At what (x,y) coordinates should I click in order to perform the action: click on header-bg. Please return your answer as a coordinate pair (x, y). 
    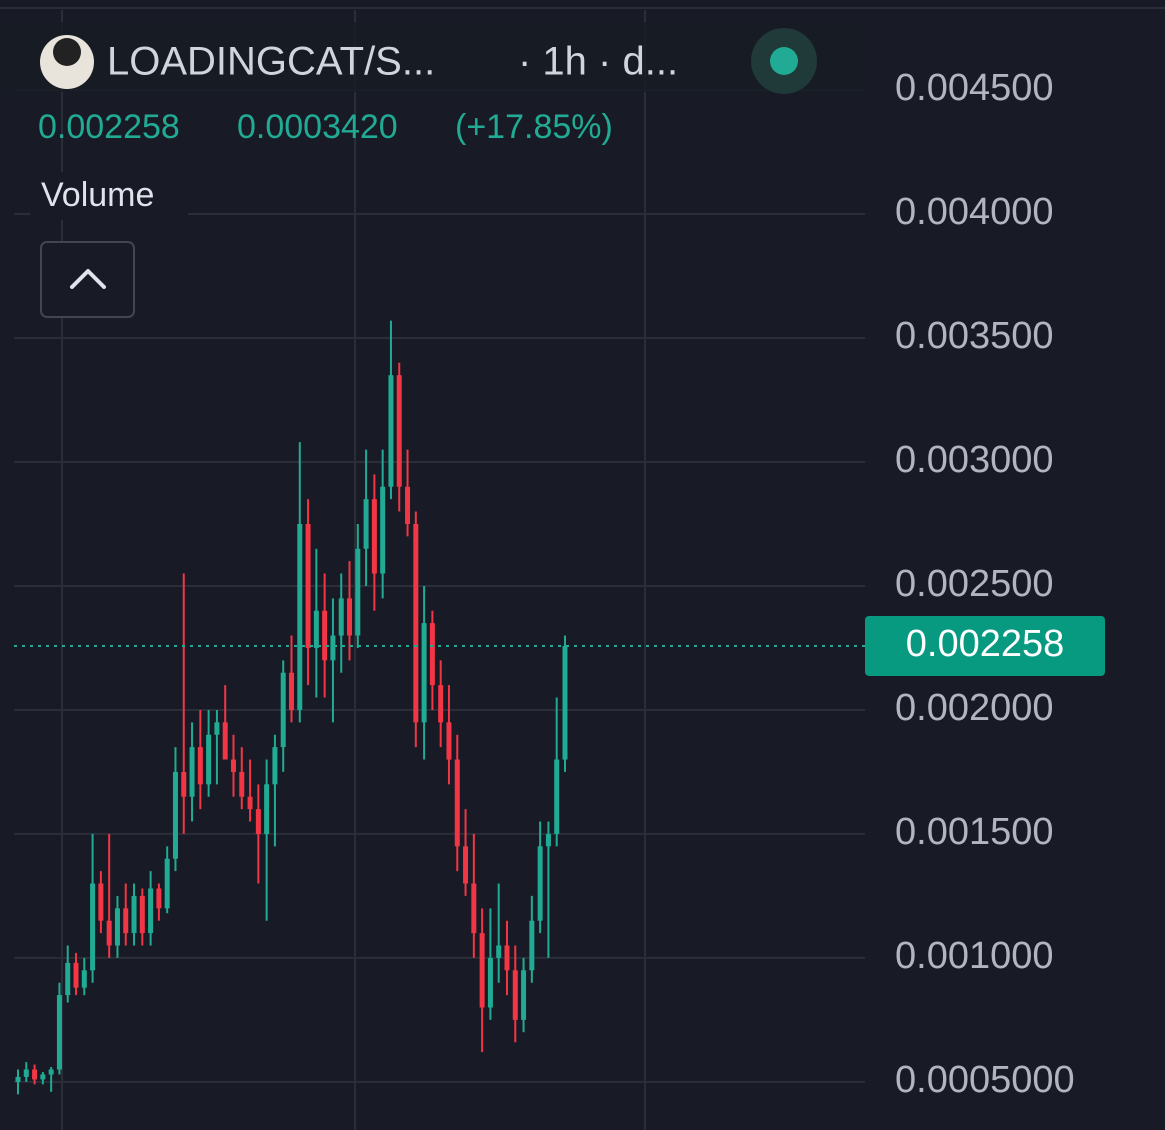
    Looking at the image, I should click on (432, 57).